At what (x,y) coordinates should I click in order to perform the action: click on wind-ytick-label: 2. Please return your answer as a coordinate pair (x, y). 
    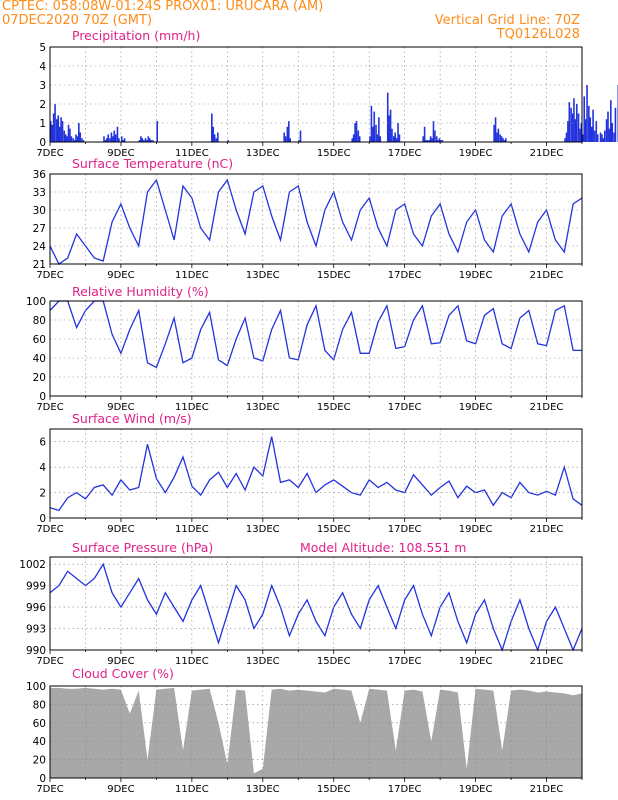
    Looking at the image, I should click on (42, 494).